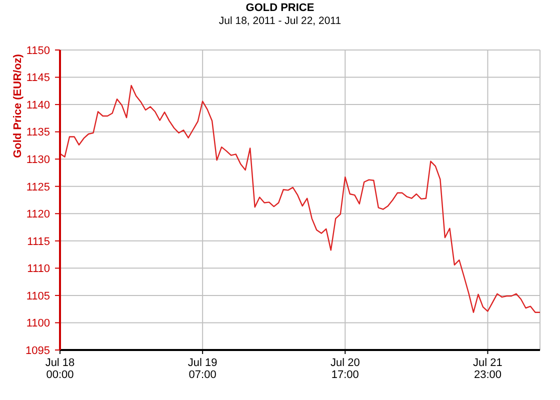 The width and height of the screenshot is (560, 400). What do you see at coordinates (38, 269) in the screenshot?
I see `y-tick-label: 1110` at bounding box center [38, 269].